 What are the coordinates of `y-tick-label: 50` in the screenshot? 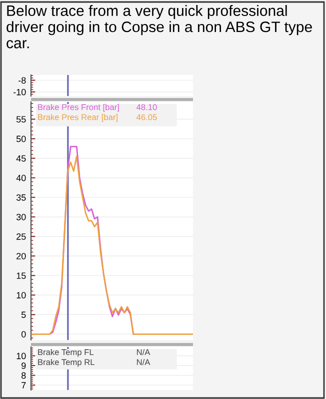 It's located at (21, 139).